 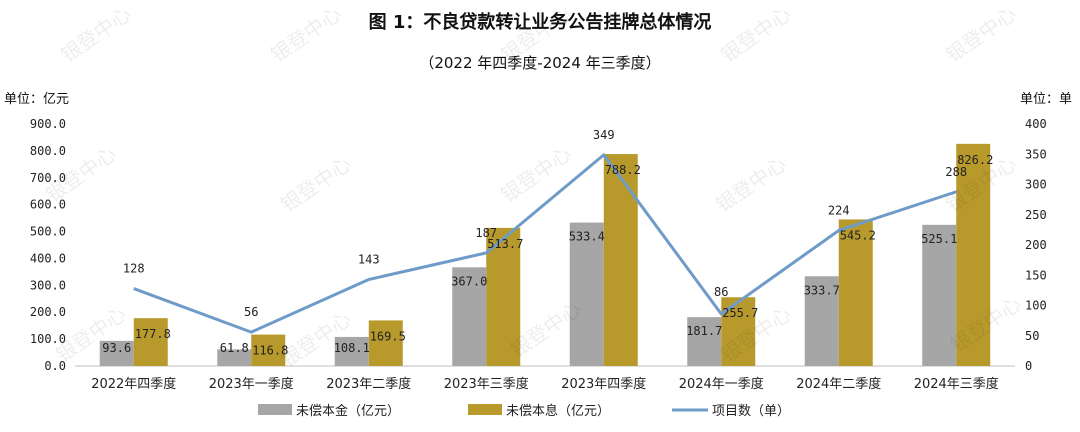 What do you see at coordinates (37, 99) in the screenshot?
I see `left-axis-unit: 单位：亿元` at bounding box center [37, 99].